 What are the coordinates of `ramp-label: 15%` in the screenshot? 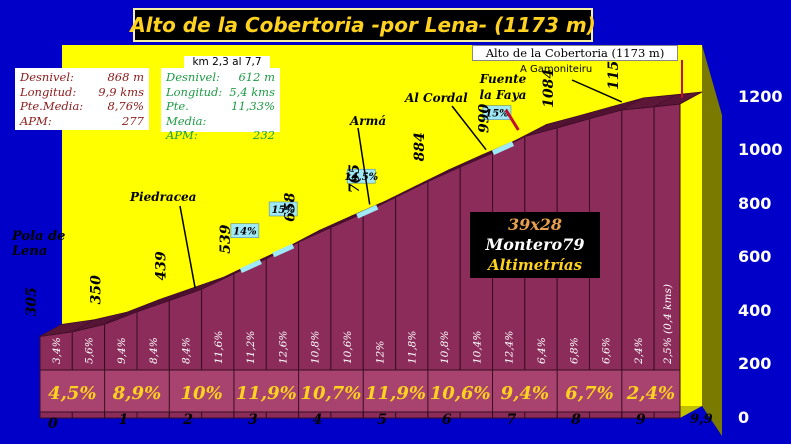 It's located at (283, 210).